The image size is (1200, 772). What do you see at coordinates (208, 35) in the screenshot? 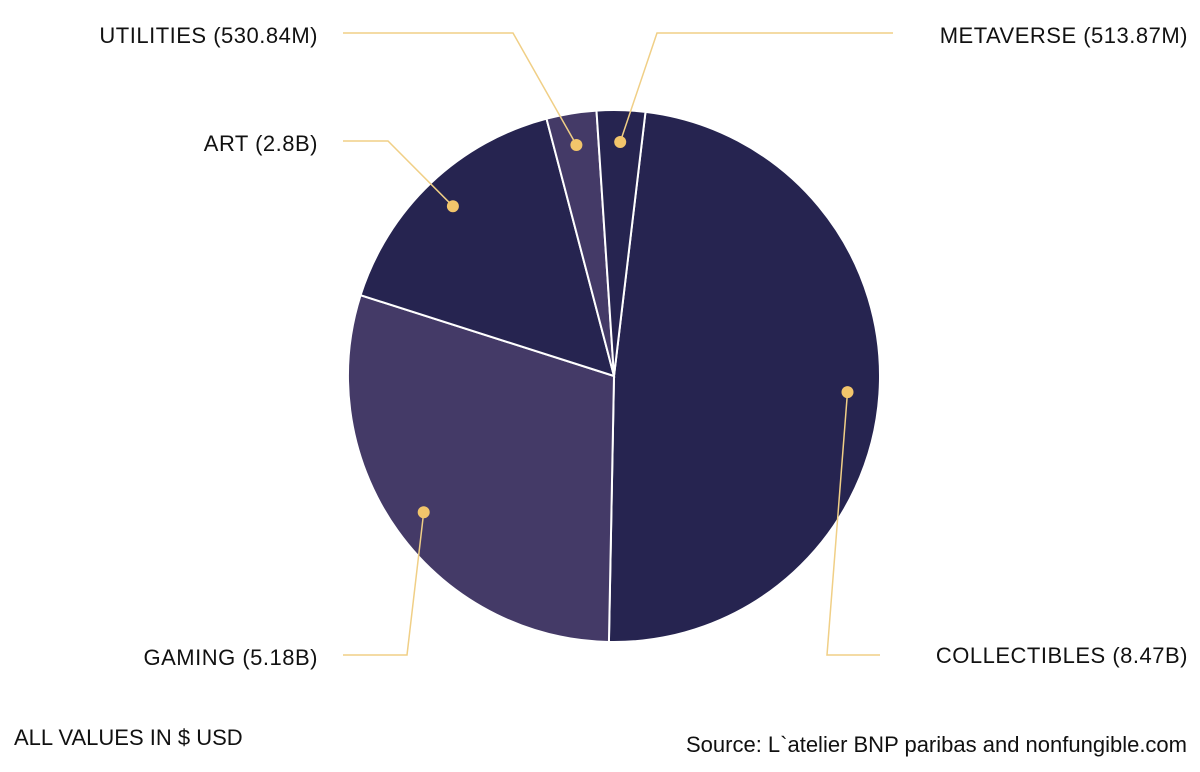
I see `slice-label: UTILITIES (530.84M)` at bounding box center [208, 35].